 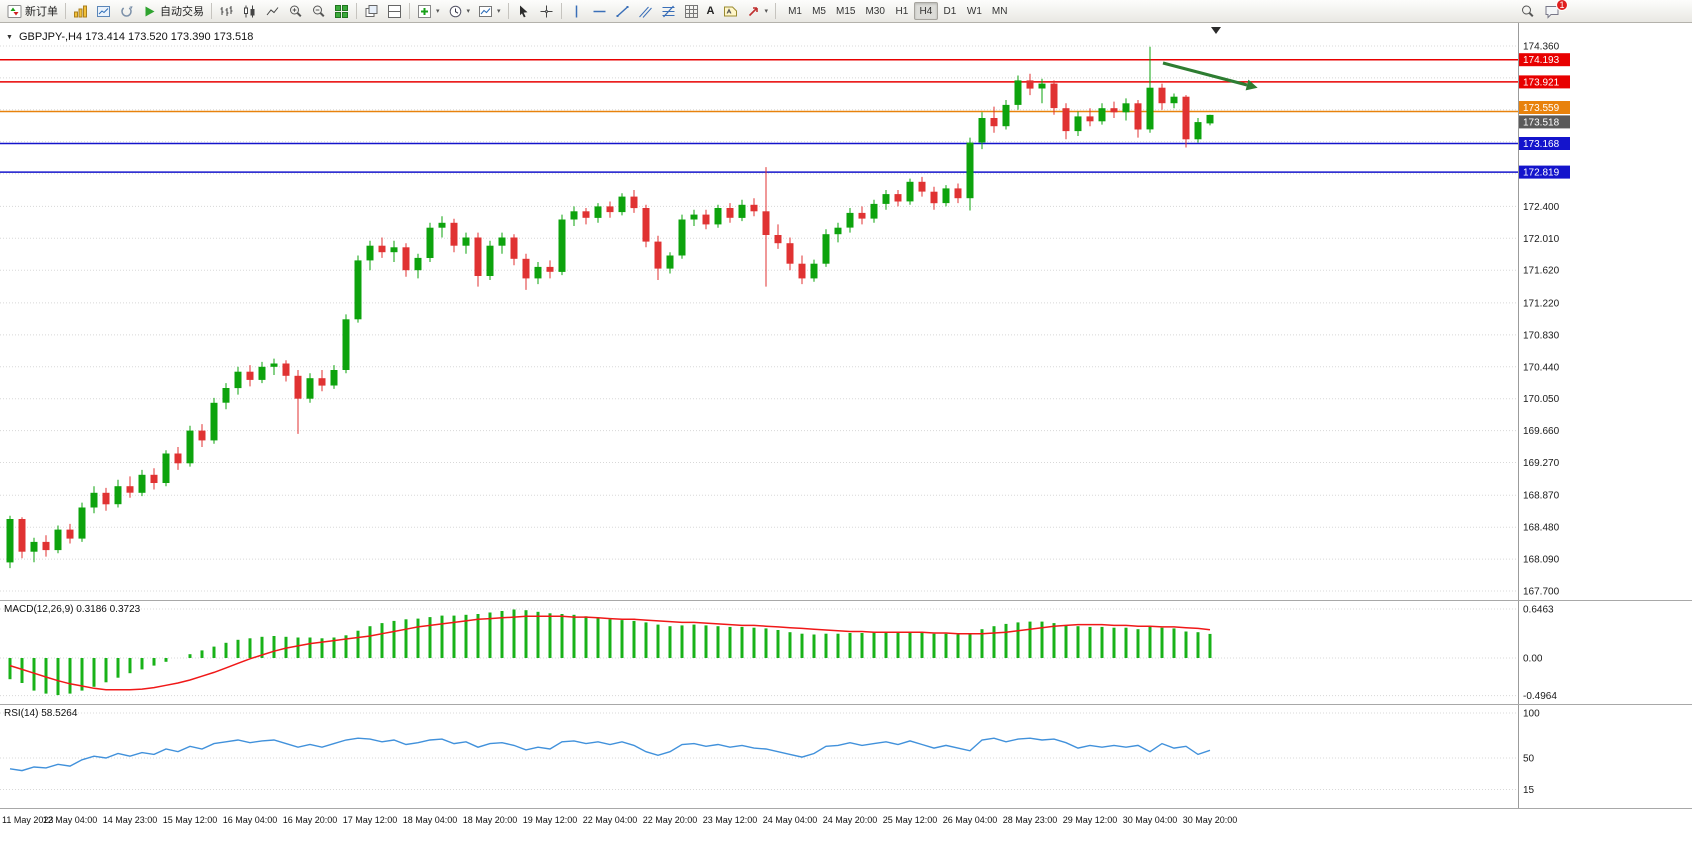 I want to click on channel-tool-button, so click(x=645, y=11).